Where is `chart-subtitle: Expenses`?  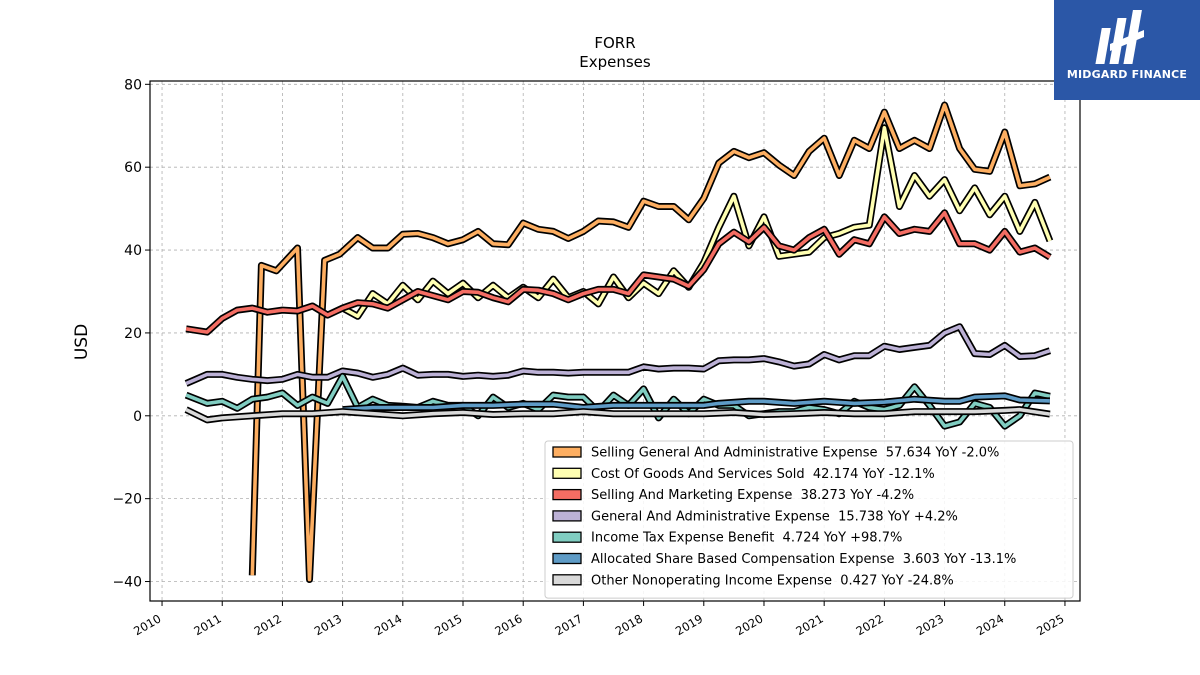 chart-subtitle: Expenses is located at coordinates (615, 62).